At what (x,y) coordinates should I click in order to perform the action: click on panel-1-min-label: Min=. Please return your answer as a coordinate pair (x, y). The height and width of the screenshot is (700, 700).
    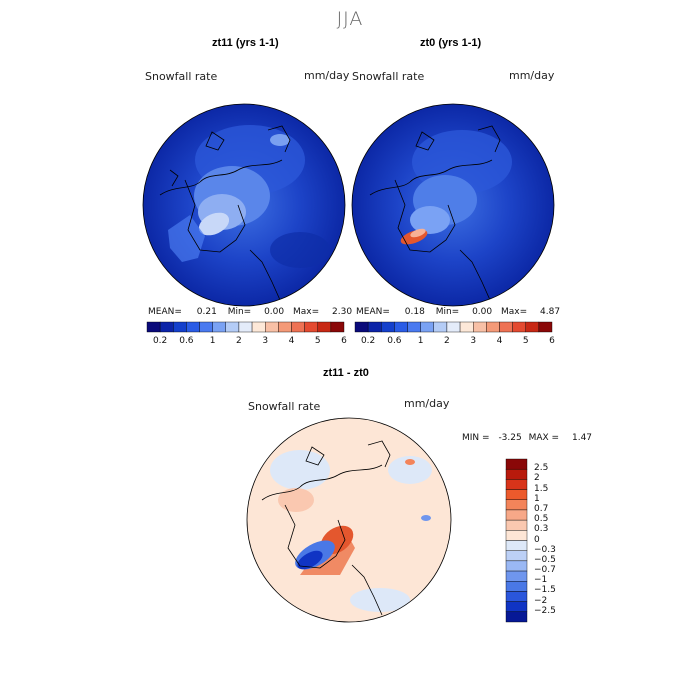
    Looking at the image, I should click on (239, 312).